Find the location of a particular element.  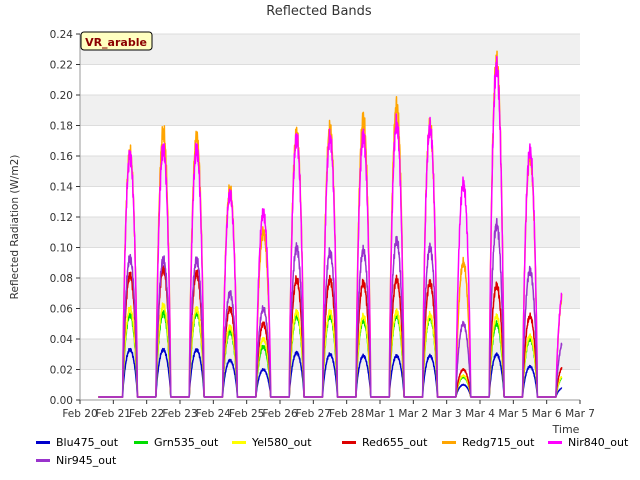

legend-label: Redg715_out is located at coordinates (498, 442).